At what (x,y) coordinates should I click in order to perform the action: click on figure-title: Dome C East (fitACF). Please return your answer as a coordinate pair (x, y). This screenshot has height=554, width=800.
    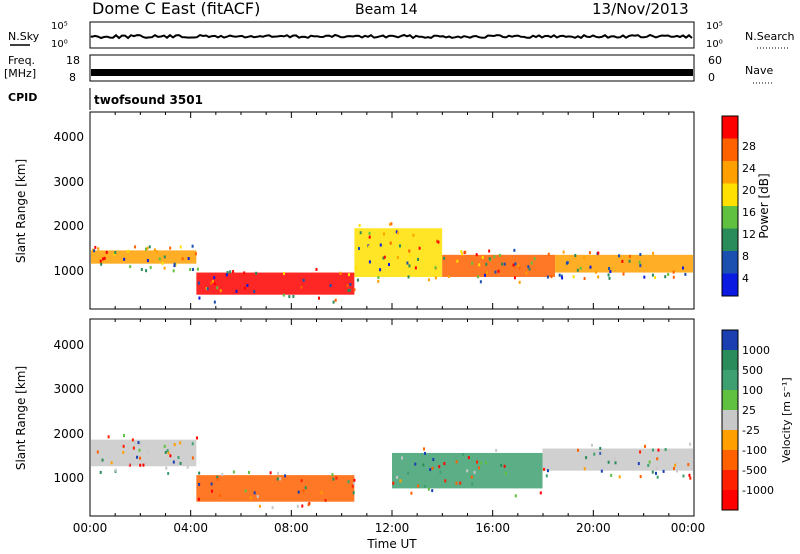
    Looking at the image, I should click on (176, 9).